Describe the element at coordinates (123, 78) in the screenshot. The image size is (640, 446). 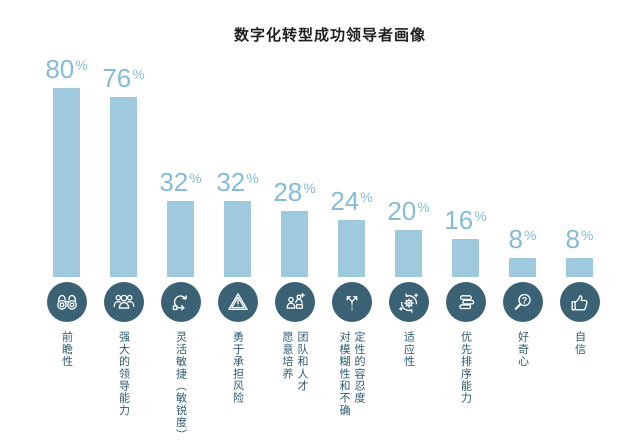
I see `bar-value-label: 76%` at that location.